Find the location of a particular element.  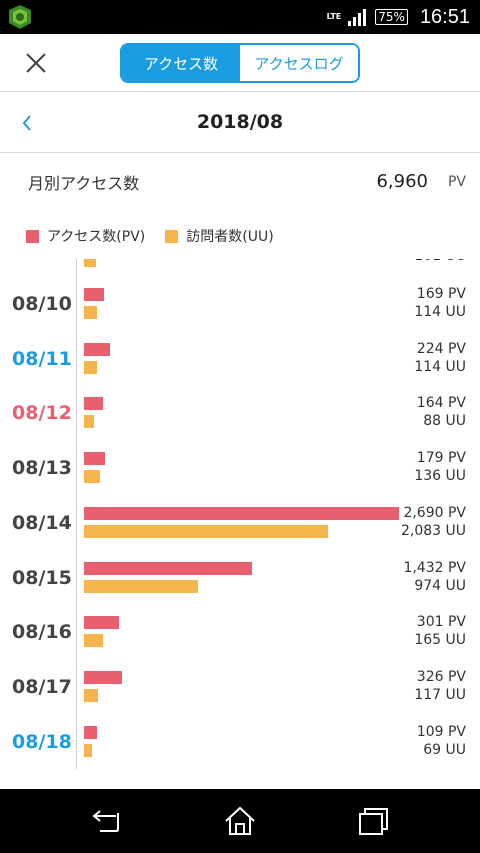

month-navigation: 2018/08 is located at coordinates (240, 123).